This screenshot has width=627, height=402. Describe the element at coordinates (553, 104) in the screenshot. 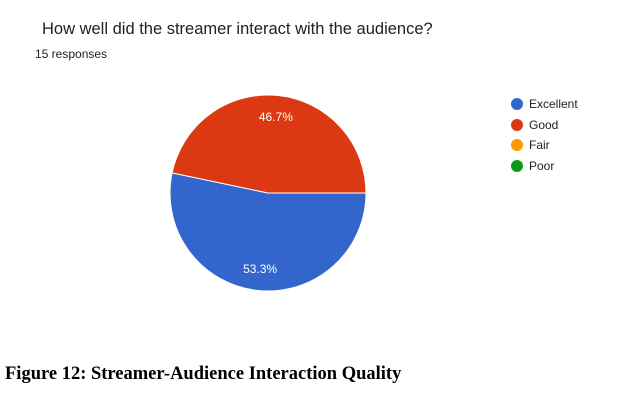

I see `legend-label: Excellent` at that location.